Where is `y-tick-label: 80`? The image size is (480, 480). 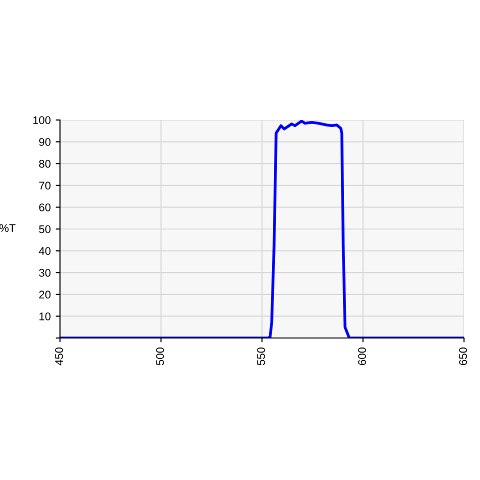 y-tick-label: 80 is located at coordinates (45, 164).